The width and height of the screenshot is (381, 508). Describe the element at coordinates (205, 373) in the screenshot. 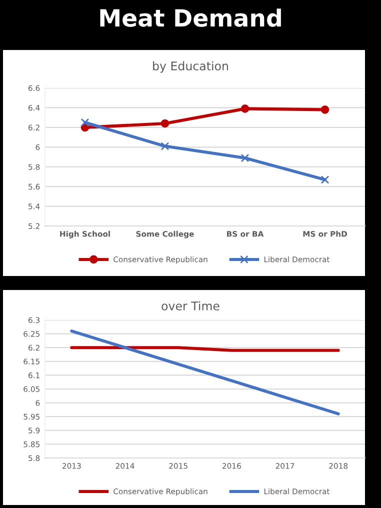

I see `line-series` at that location.